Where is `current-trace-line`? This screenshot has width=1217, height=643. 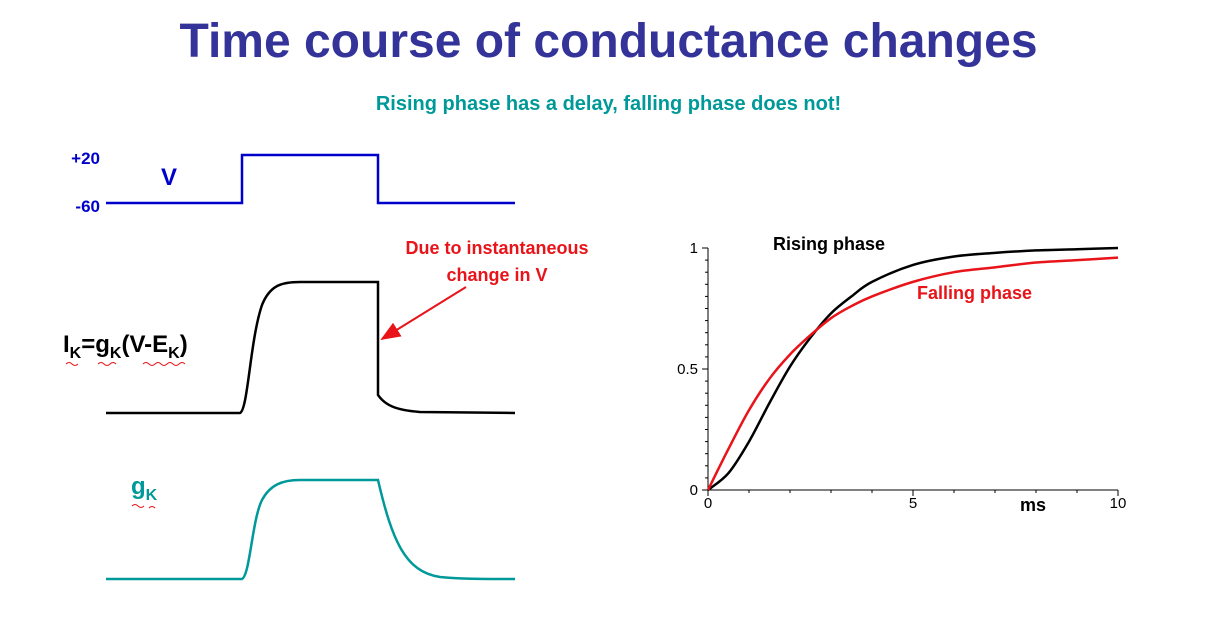
current-trace-line is located at coordinates (311, 347).